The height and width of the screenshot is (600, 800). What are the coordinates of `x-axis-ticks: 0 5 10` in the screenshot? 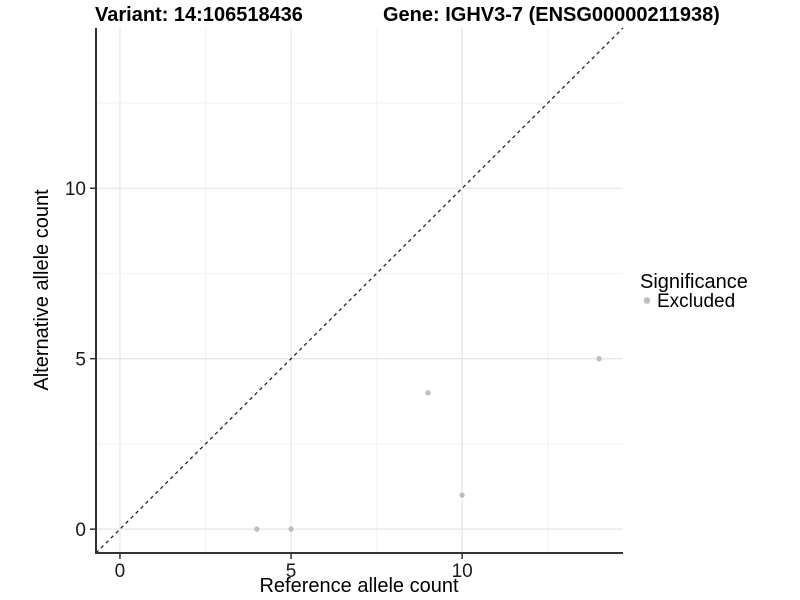 It's located at (294, 568).